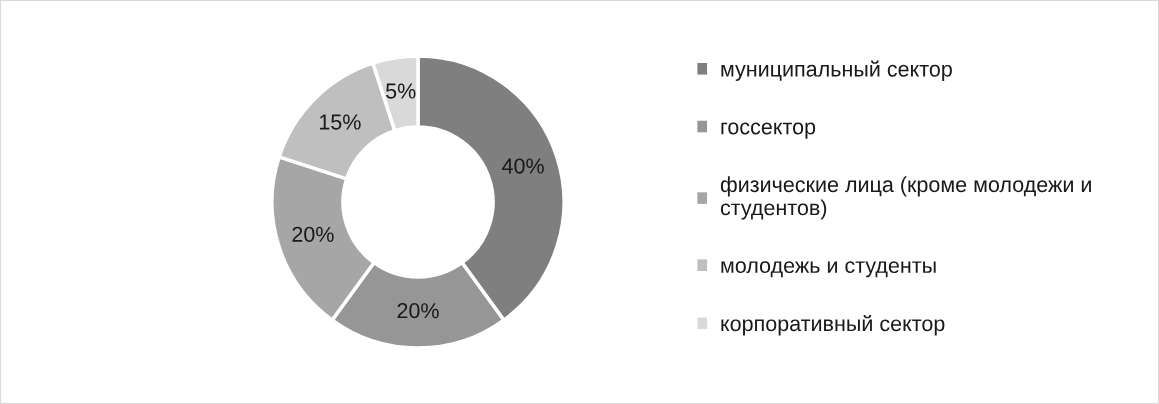  Describe the element at coordinates (523, 166) in the screenshot. I see `data-label: 40%` at that location.